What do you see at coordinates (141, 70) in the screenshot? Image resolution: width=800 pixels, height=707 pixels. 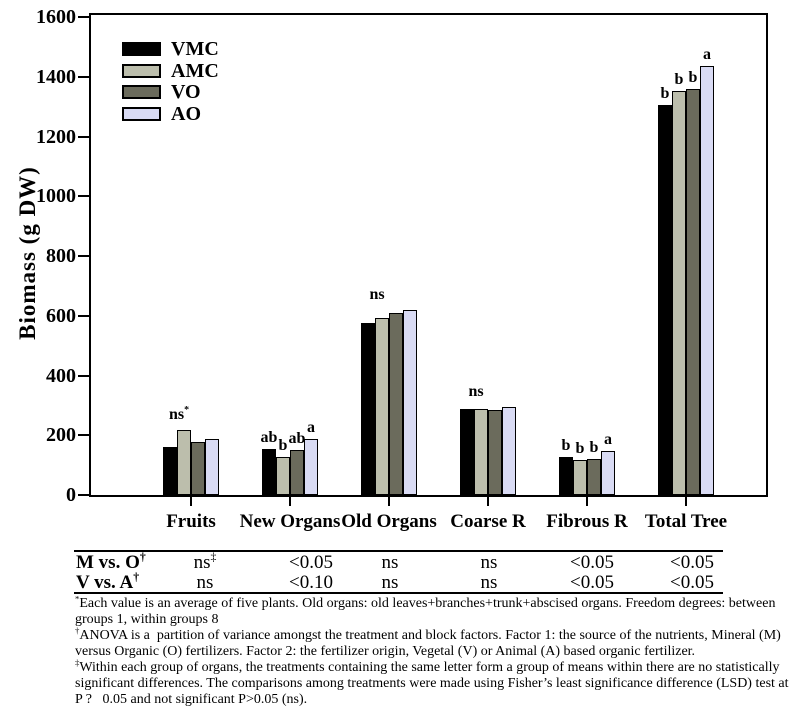 I see `legend-swatch-amc` at bounding box center [141, 70].